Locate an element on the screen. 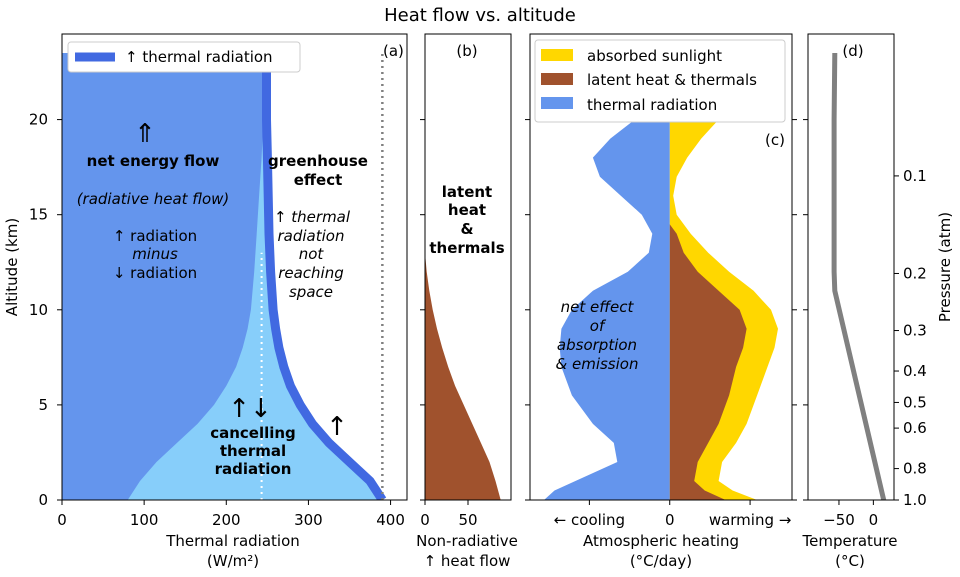 This screenshot has width=960, height=577. legend-thermal-label: ↑ thermal radiation is located at coordinates (199, 57).